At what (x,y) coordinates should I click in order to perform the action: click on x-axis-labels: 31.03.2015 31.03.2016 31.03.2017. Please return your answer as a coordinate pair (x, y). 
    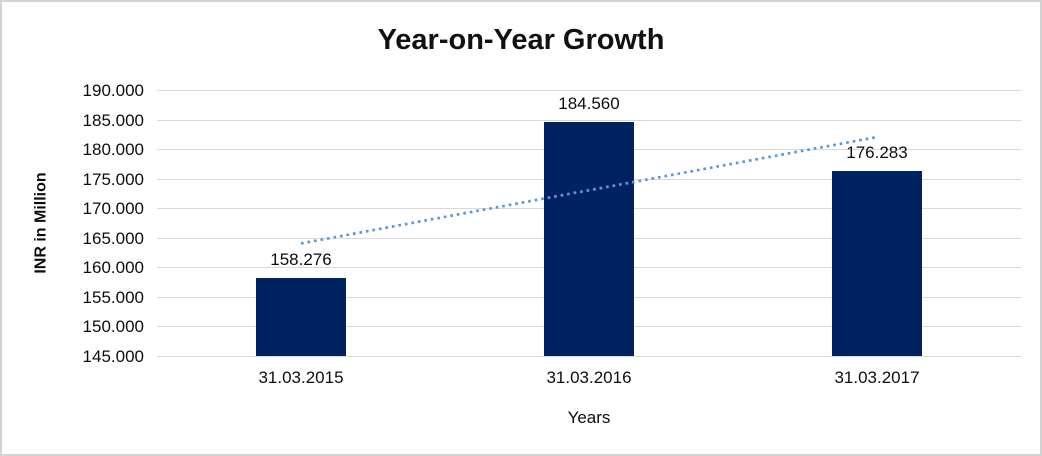
    Looking at the image, I should click on (589, 379).